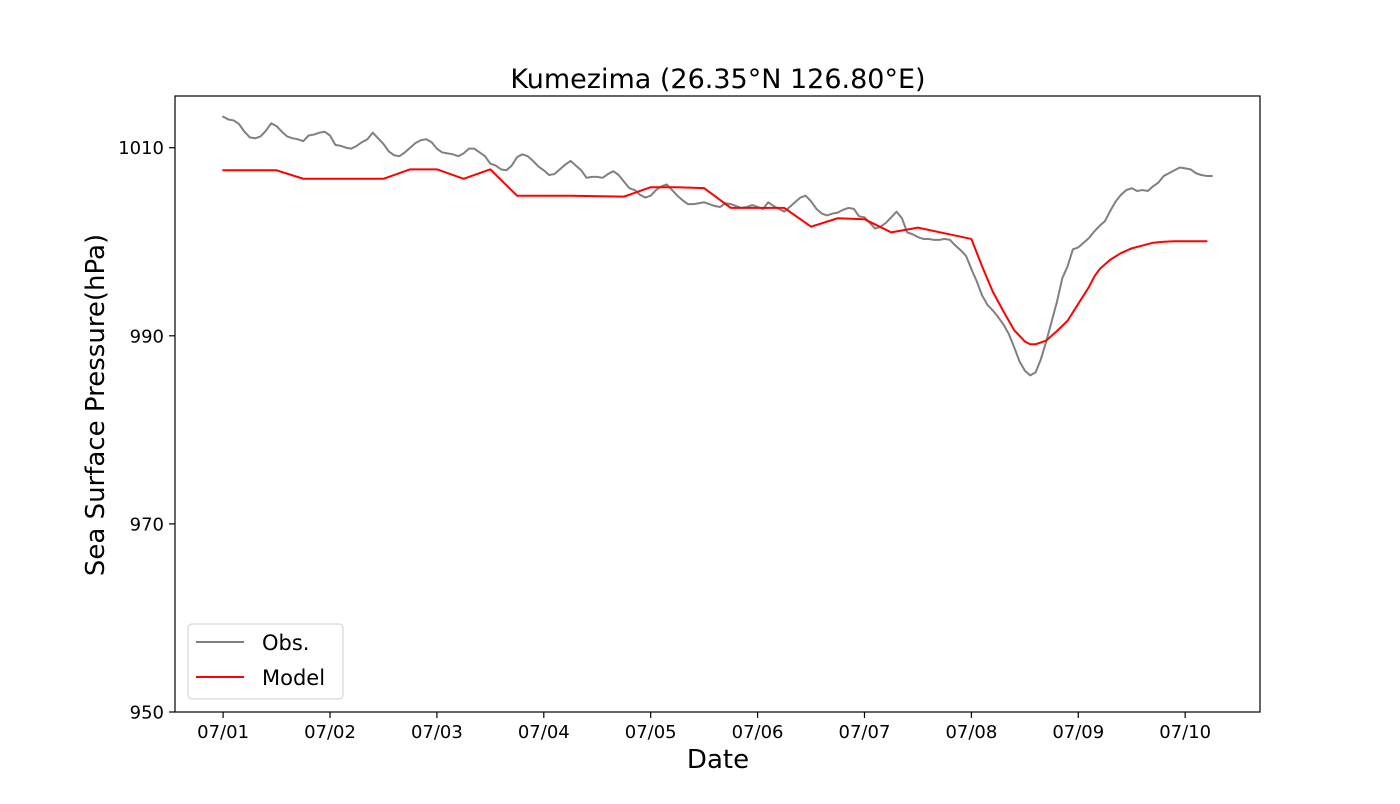  Describe the element at coordinates (141, 148) in the screenshot. I see `y-tick-label: 1010` at that location.